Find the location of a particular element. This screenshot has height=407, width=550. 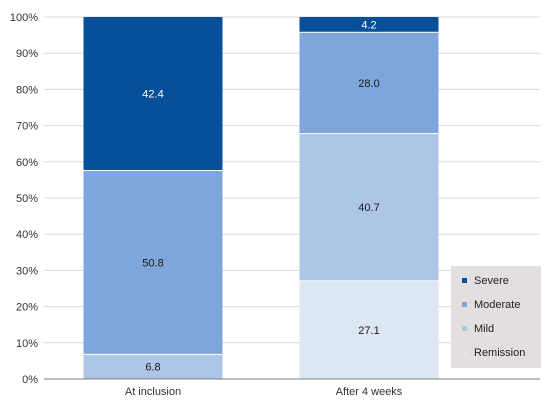

y-tick-label: 0% is located at coordinates (30, 380).